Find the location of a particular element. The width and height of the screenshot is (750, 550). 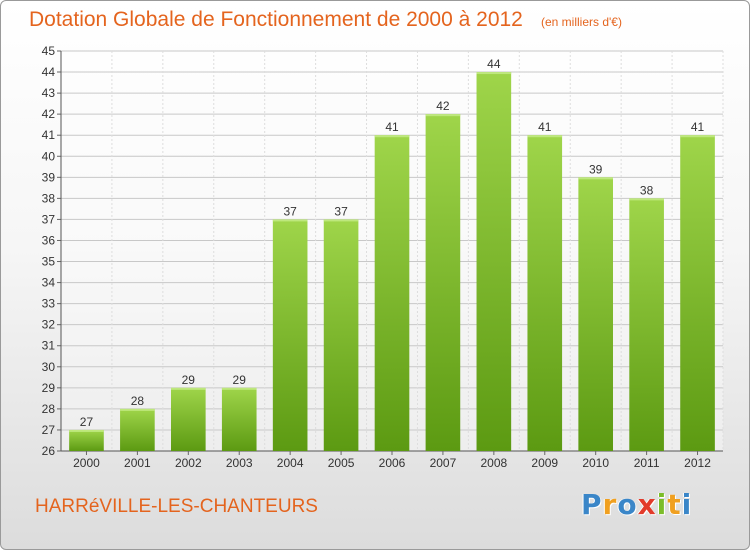

y-tick-label: 38 is located at coordinates (49, 198).